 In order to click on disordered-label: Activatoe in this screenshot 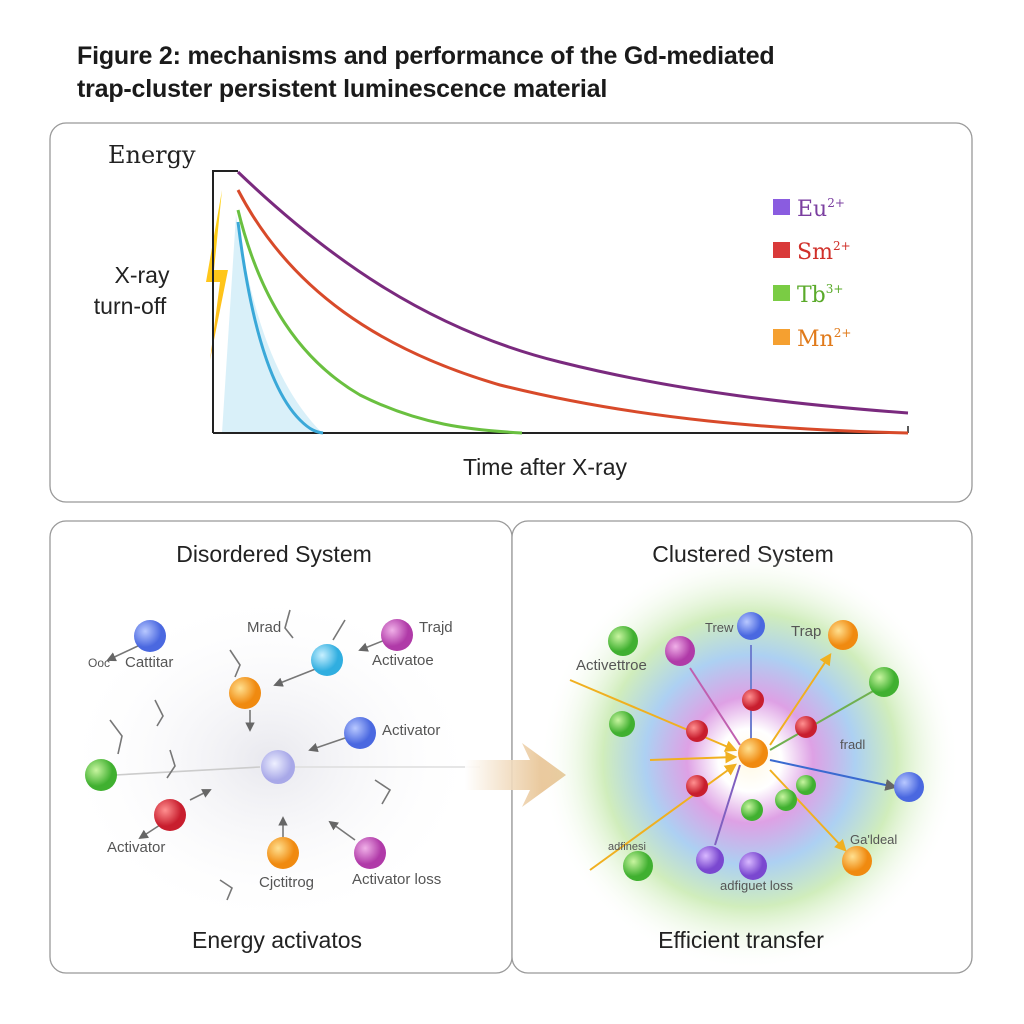, I will do `click(403, 660)`.